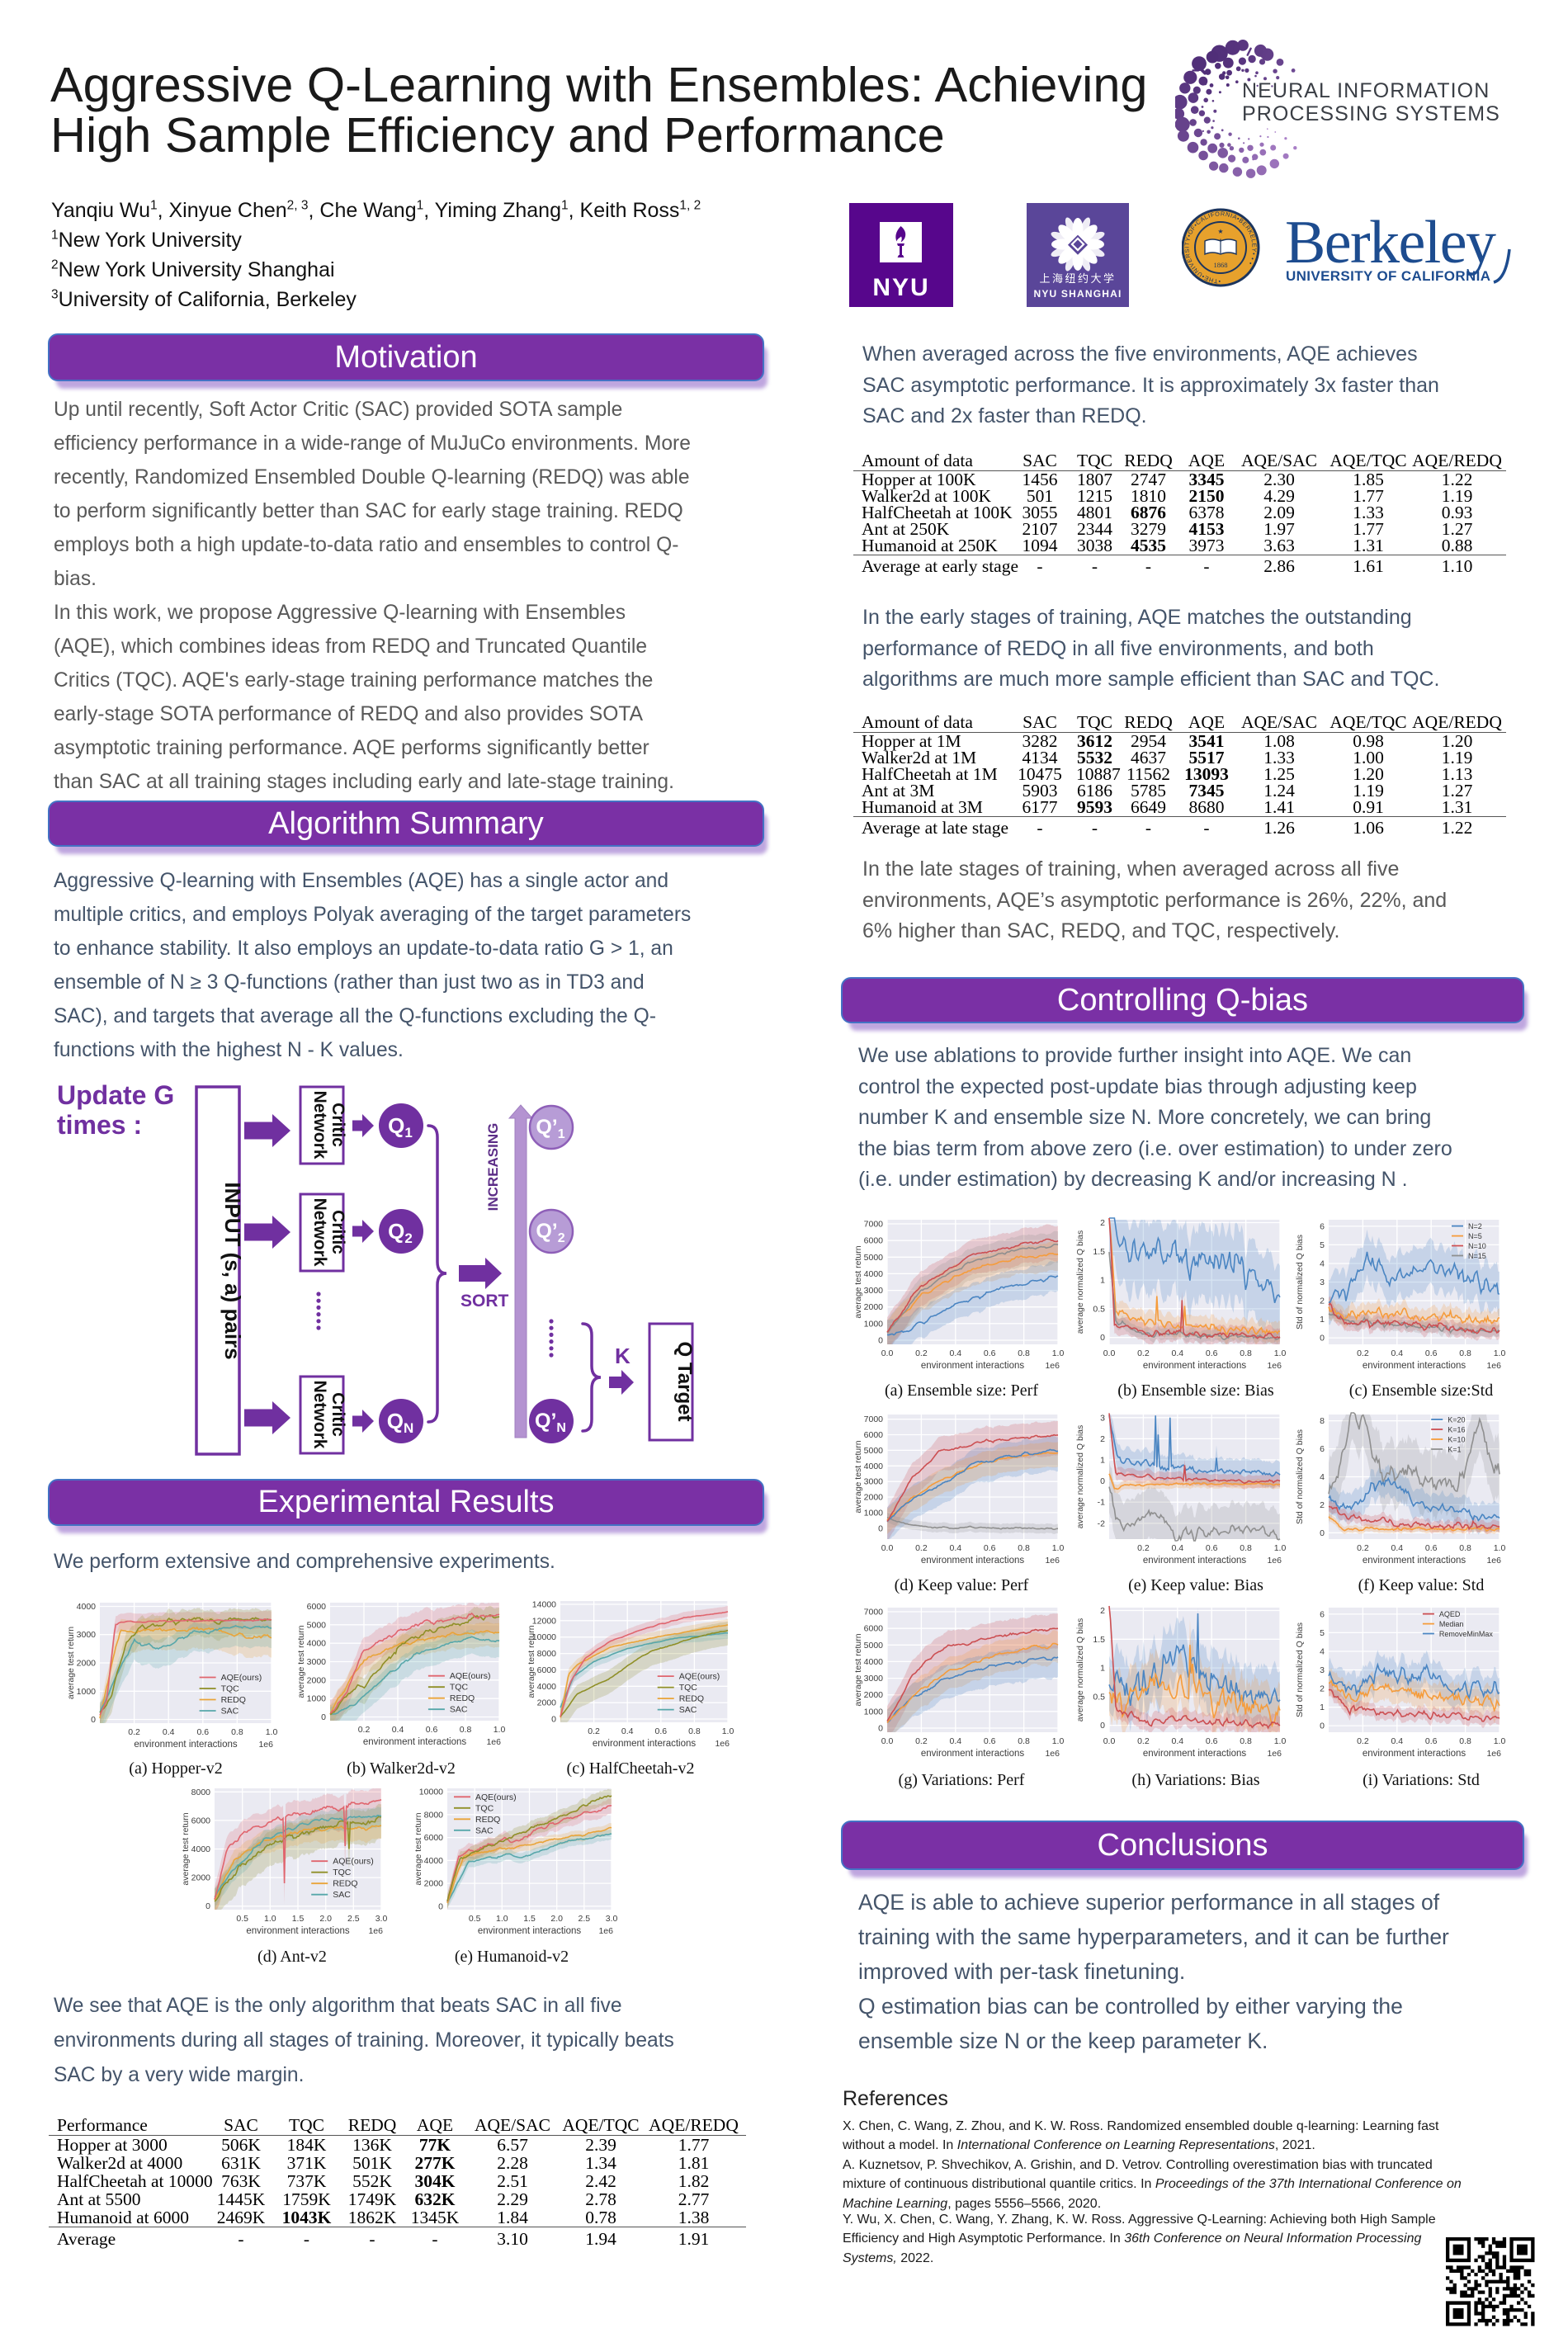  What do you see at coordinates (201, 1792) in the screenshot?
I see `svg-text: 8000` at bounding box center [201, 1792].